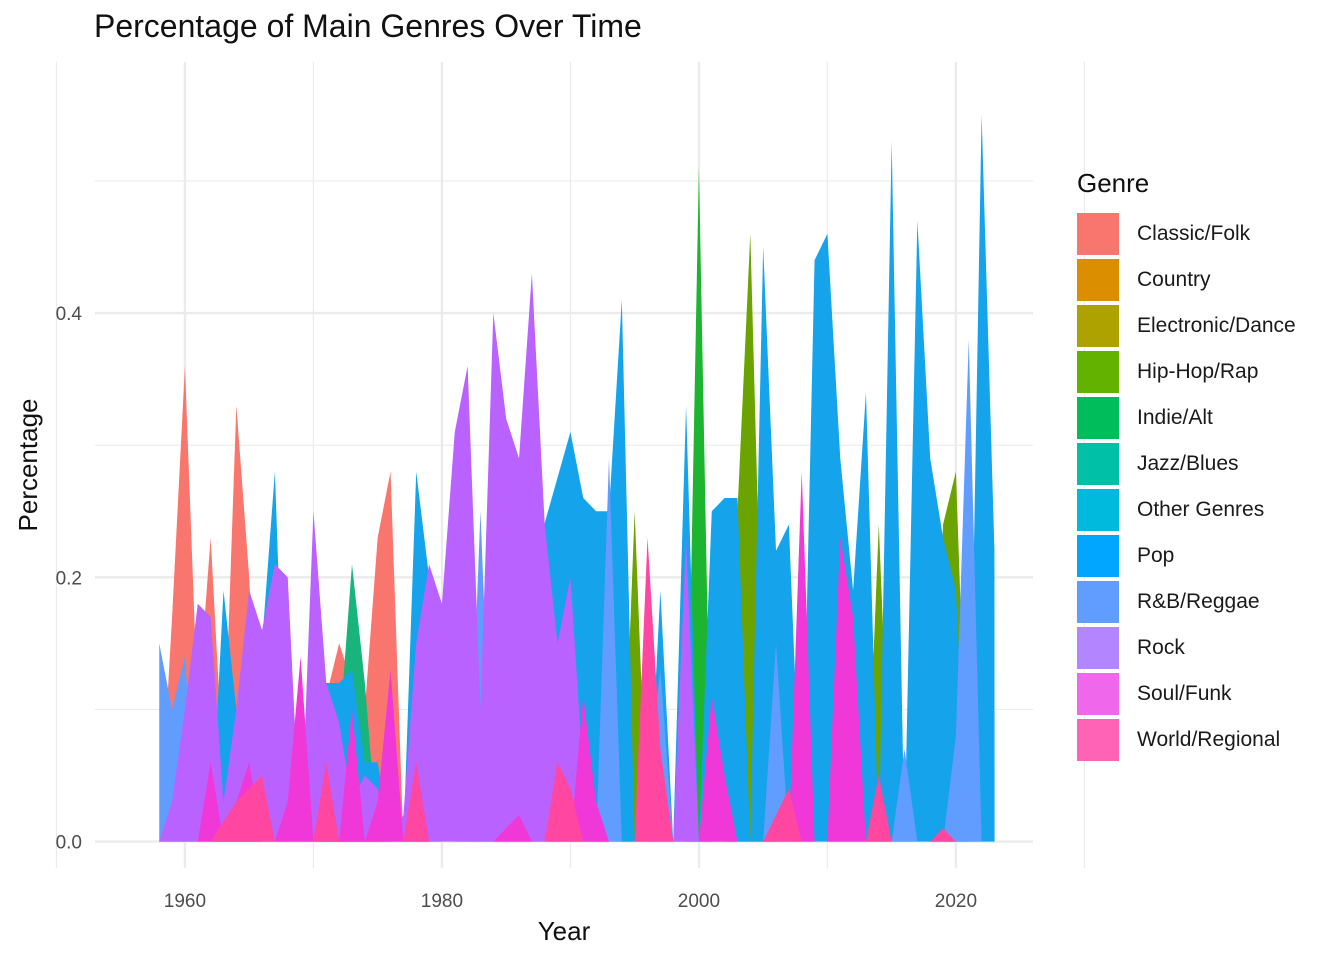  Describe the element at coordinates (1198, 371) in the screenshot. I see `legend-label: Hip-Hop/Rap` at that location.